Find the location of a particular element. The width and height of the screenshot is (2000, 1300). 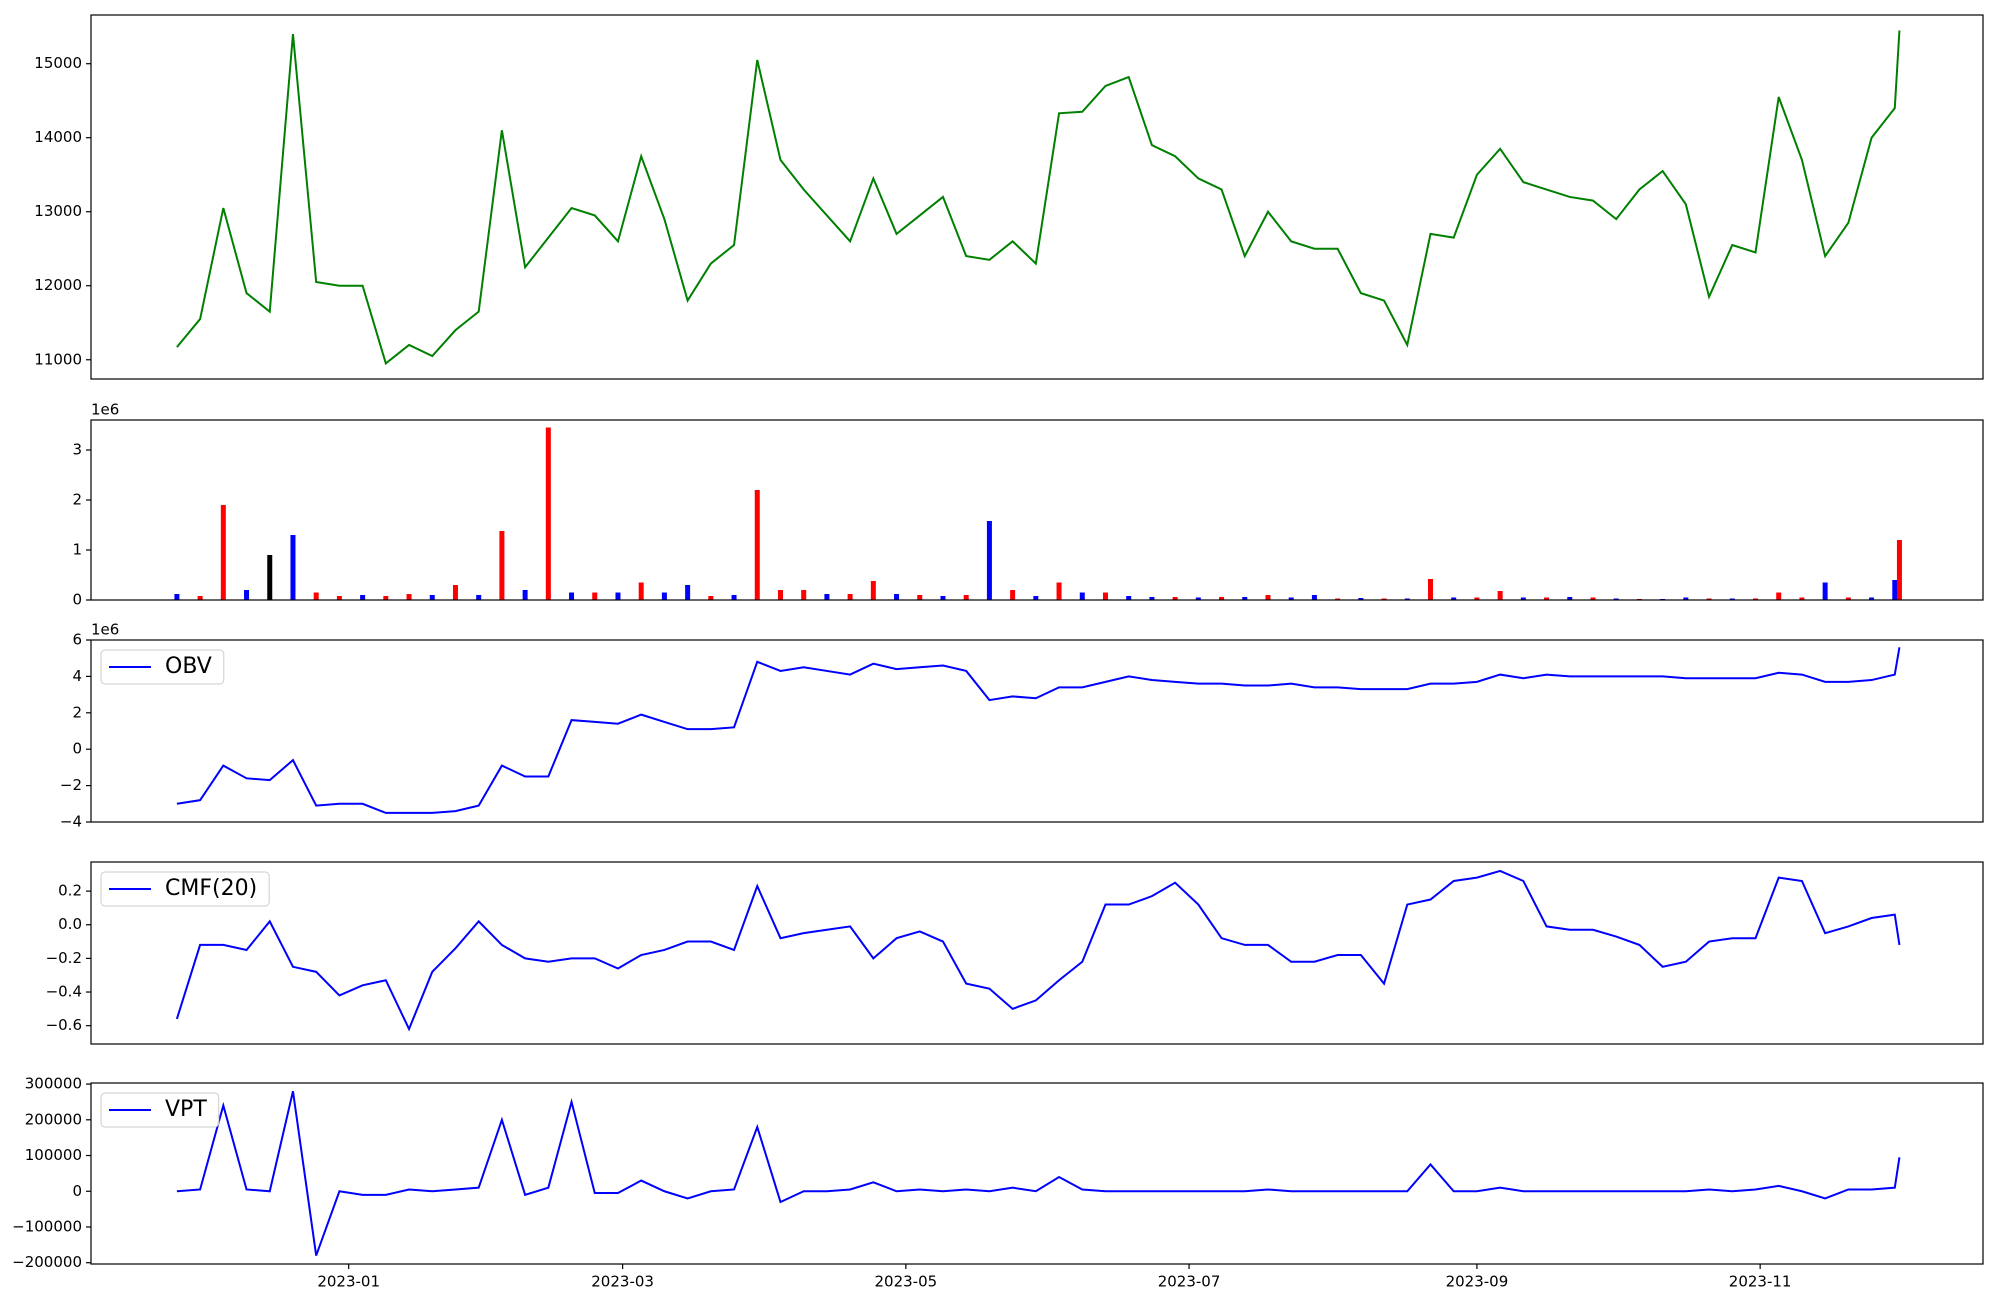

y-tick-label: −2 is located at coordinates (71, 785).